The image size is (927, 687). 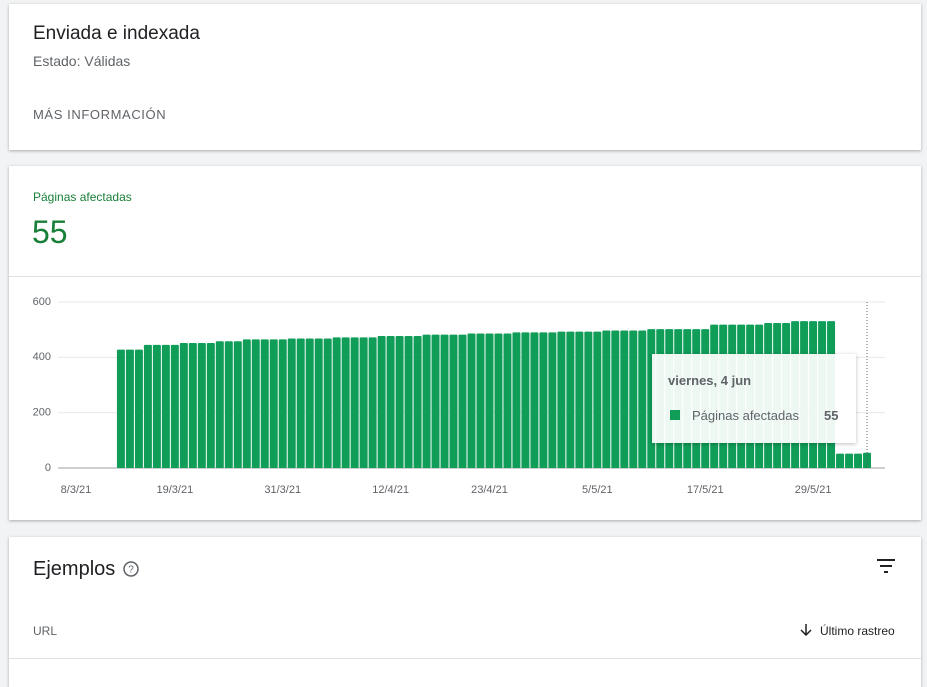 What do you see at coordinates (705, 490) in the screenshot?
I see `x-tick-label: 17/5/21` at bounding box center [705, 490].